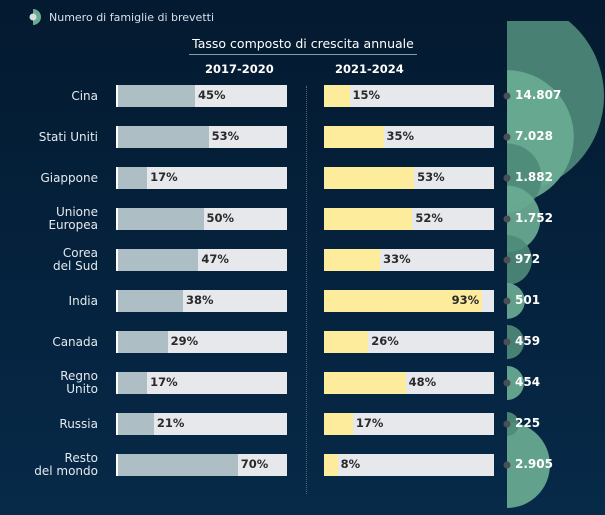  Describe the element at coordinates (75, 266) in the screenshot. I see `category-label-line: del Sud` at that location.